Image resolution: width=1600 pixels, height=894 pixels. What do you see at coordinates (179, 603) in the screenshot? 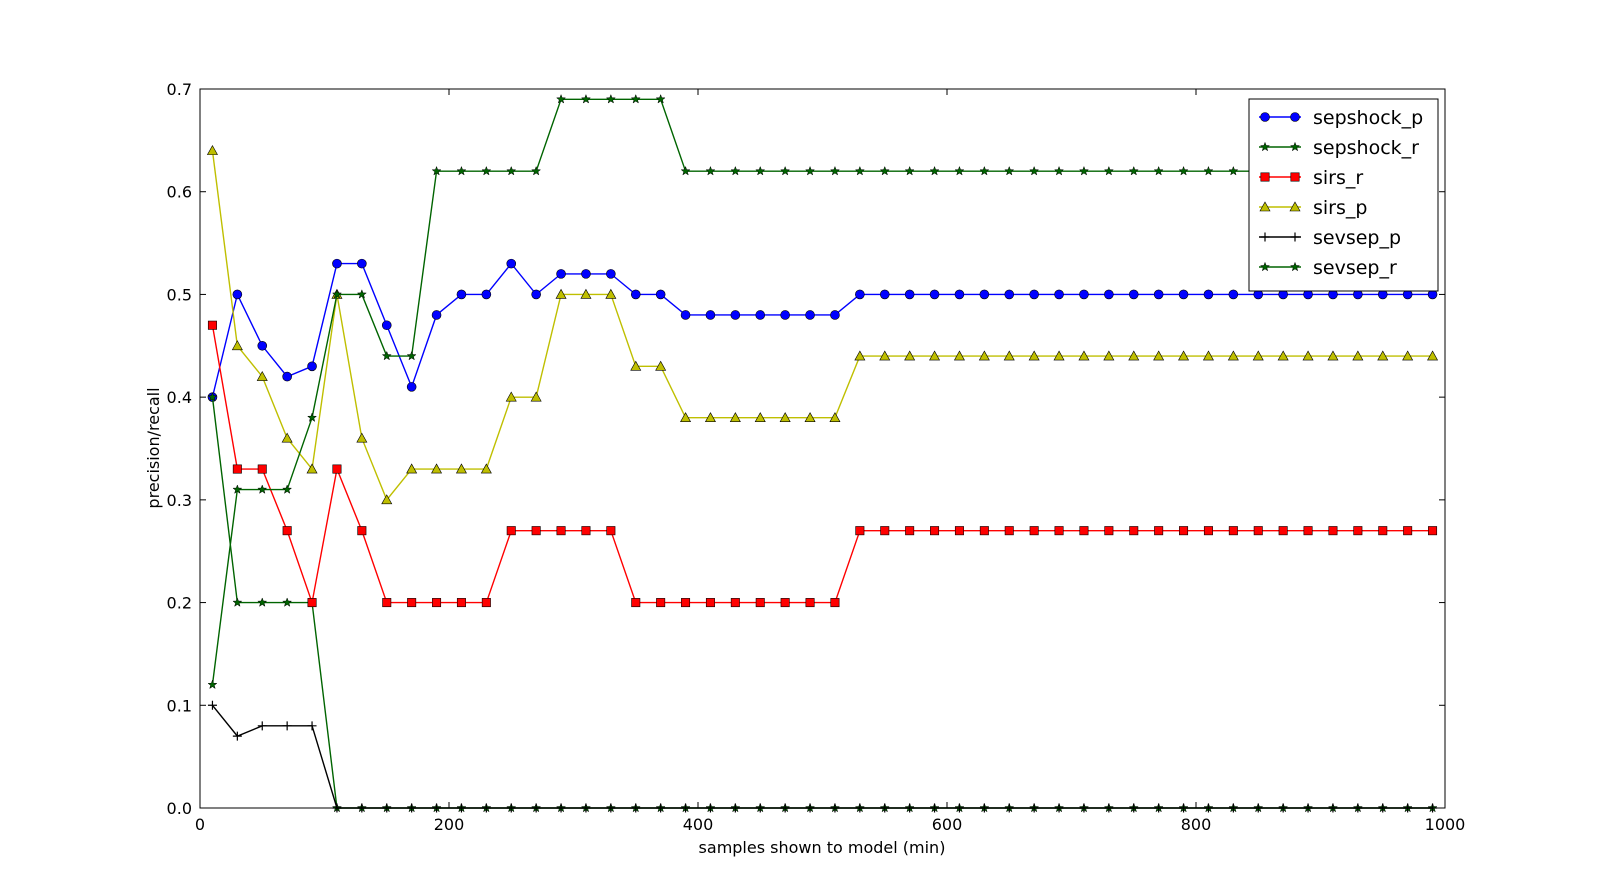
I see `y-tick-label: 0.2` at bounding box center [179, 603].